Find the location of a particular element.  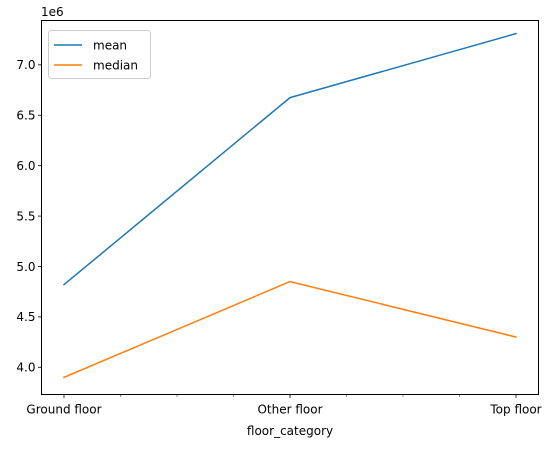

legend-label-mean: mean is located at coordinates (110, 46).